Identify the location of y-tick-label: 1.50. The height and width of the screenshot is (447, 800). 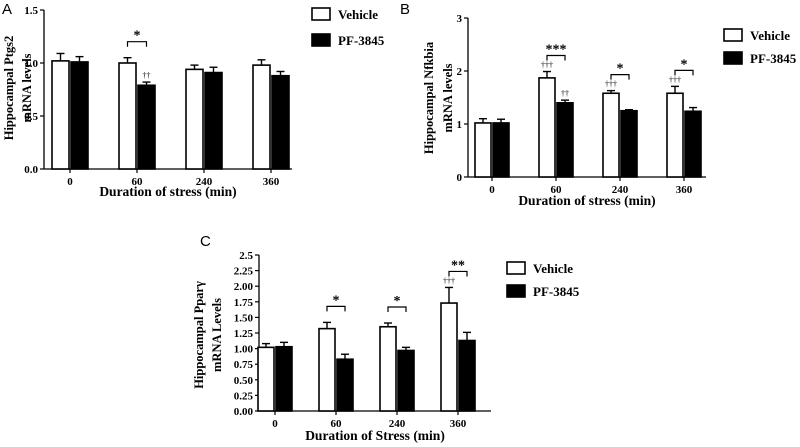
(244, 318).